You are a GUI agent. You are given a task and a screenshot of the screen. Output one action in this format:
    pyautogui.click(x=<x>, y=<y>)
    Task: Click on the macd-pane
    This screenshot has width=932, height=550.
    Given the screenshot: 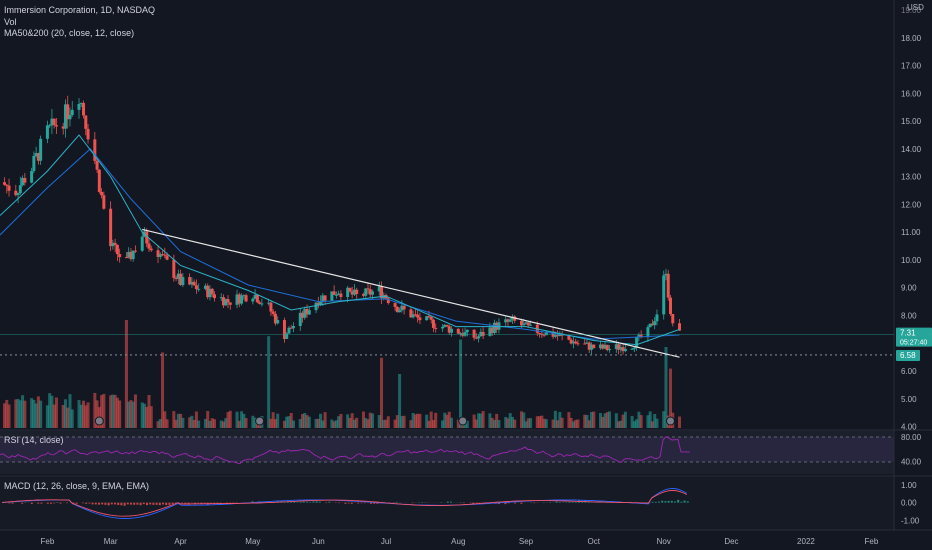 What is the action you would take?
    pyautogui.click(x=447, y=503)
    